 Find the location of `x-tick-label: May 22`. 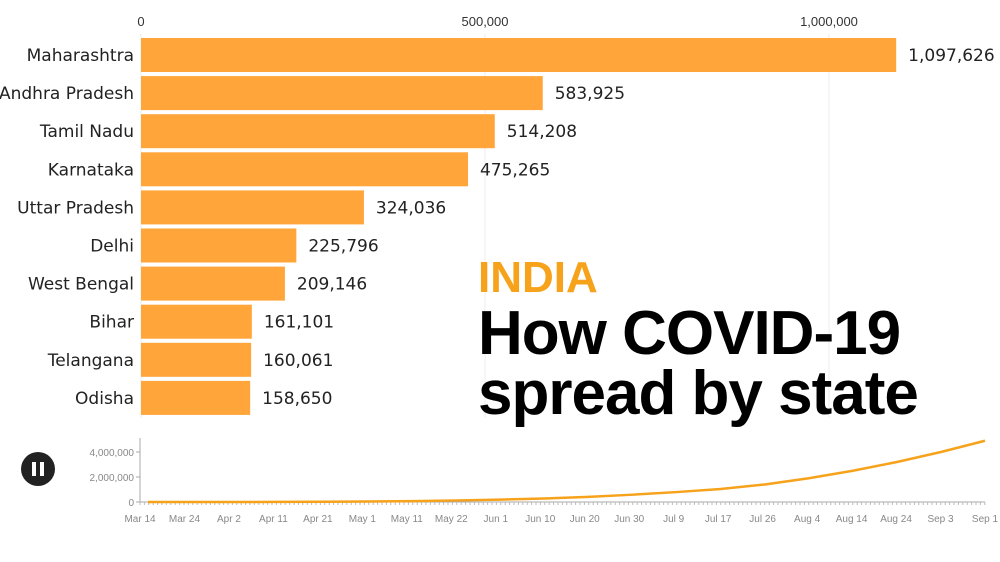

x-tick-label: May 22 is located at coordinates (451, 519).